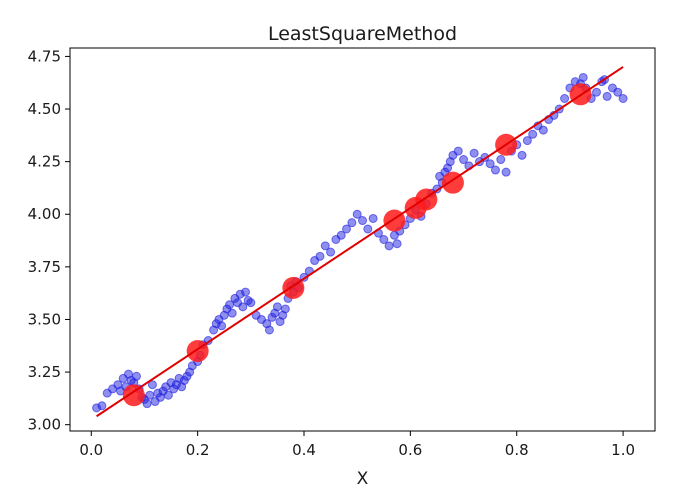 This screenshot has height=492, width=688. What do you see at coordinates (49, 240) in the screenshot?
I see `y-axis: 3.00 3.25 3.50 3.75 4.00 4.25 4.50 4.75` at bounding box center [49, 240].